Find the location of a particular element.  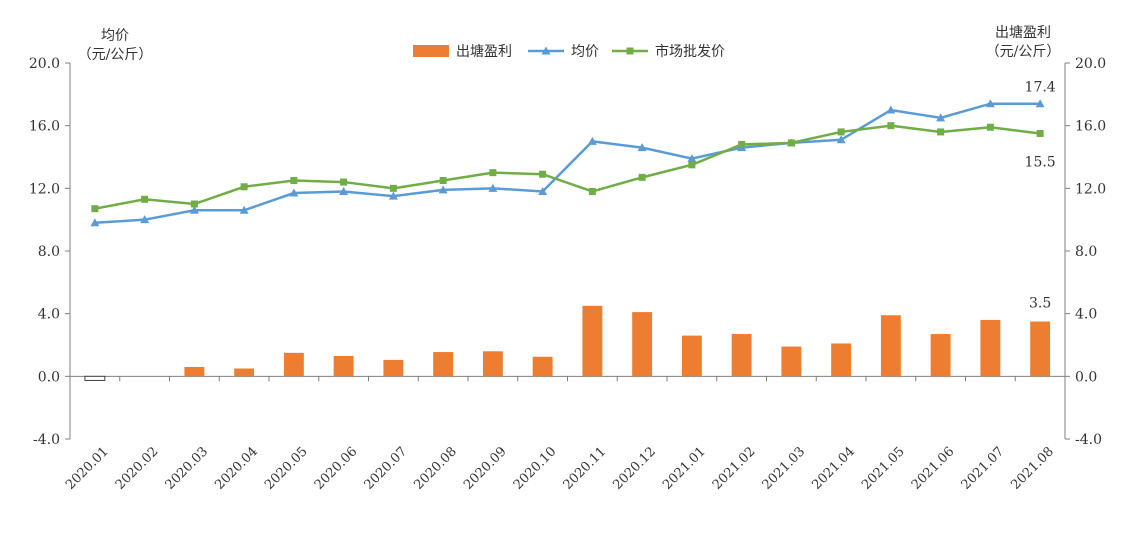

x-tick-label: 2020.02 is located at coordinates (137, 468).